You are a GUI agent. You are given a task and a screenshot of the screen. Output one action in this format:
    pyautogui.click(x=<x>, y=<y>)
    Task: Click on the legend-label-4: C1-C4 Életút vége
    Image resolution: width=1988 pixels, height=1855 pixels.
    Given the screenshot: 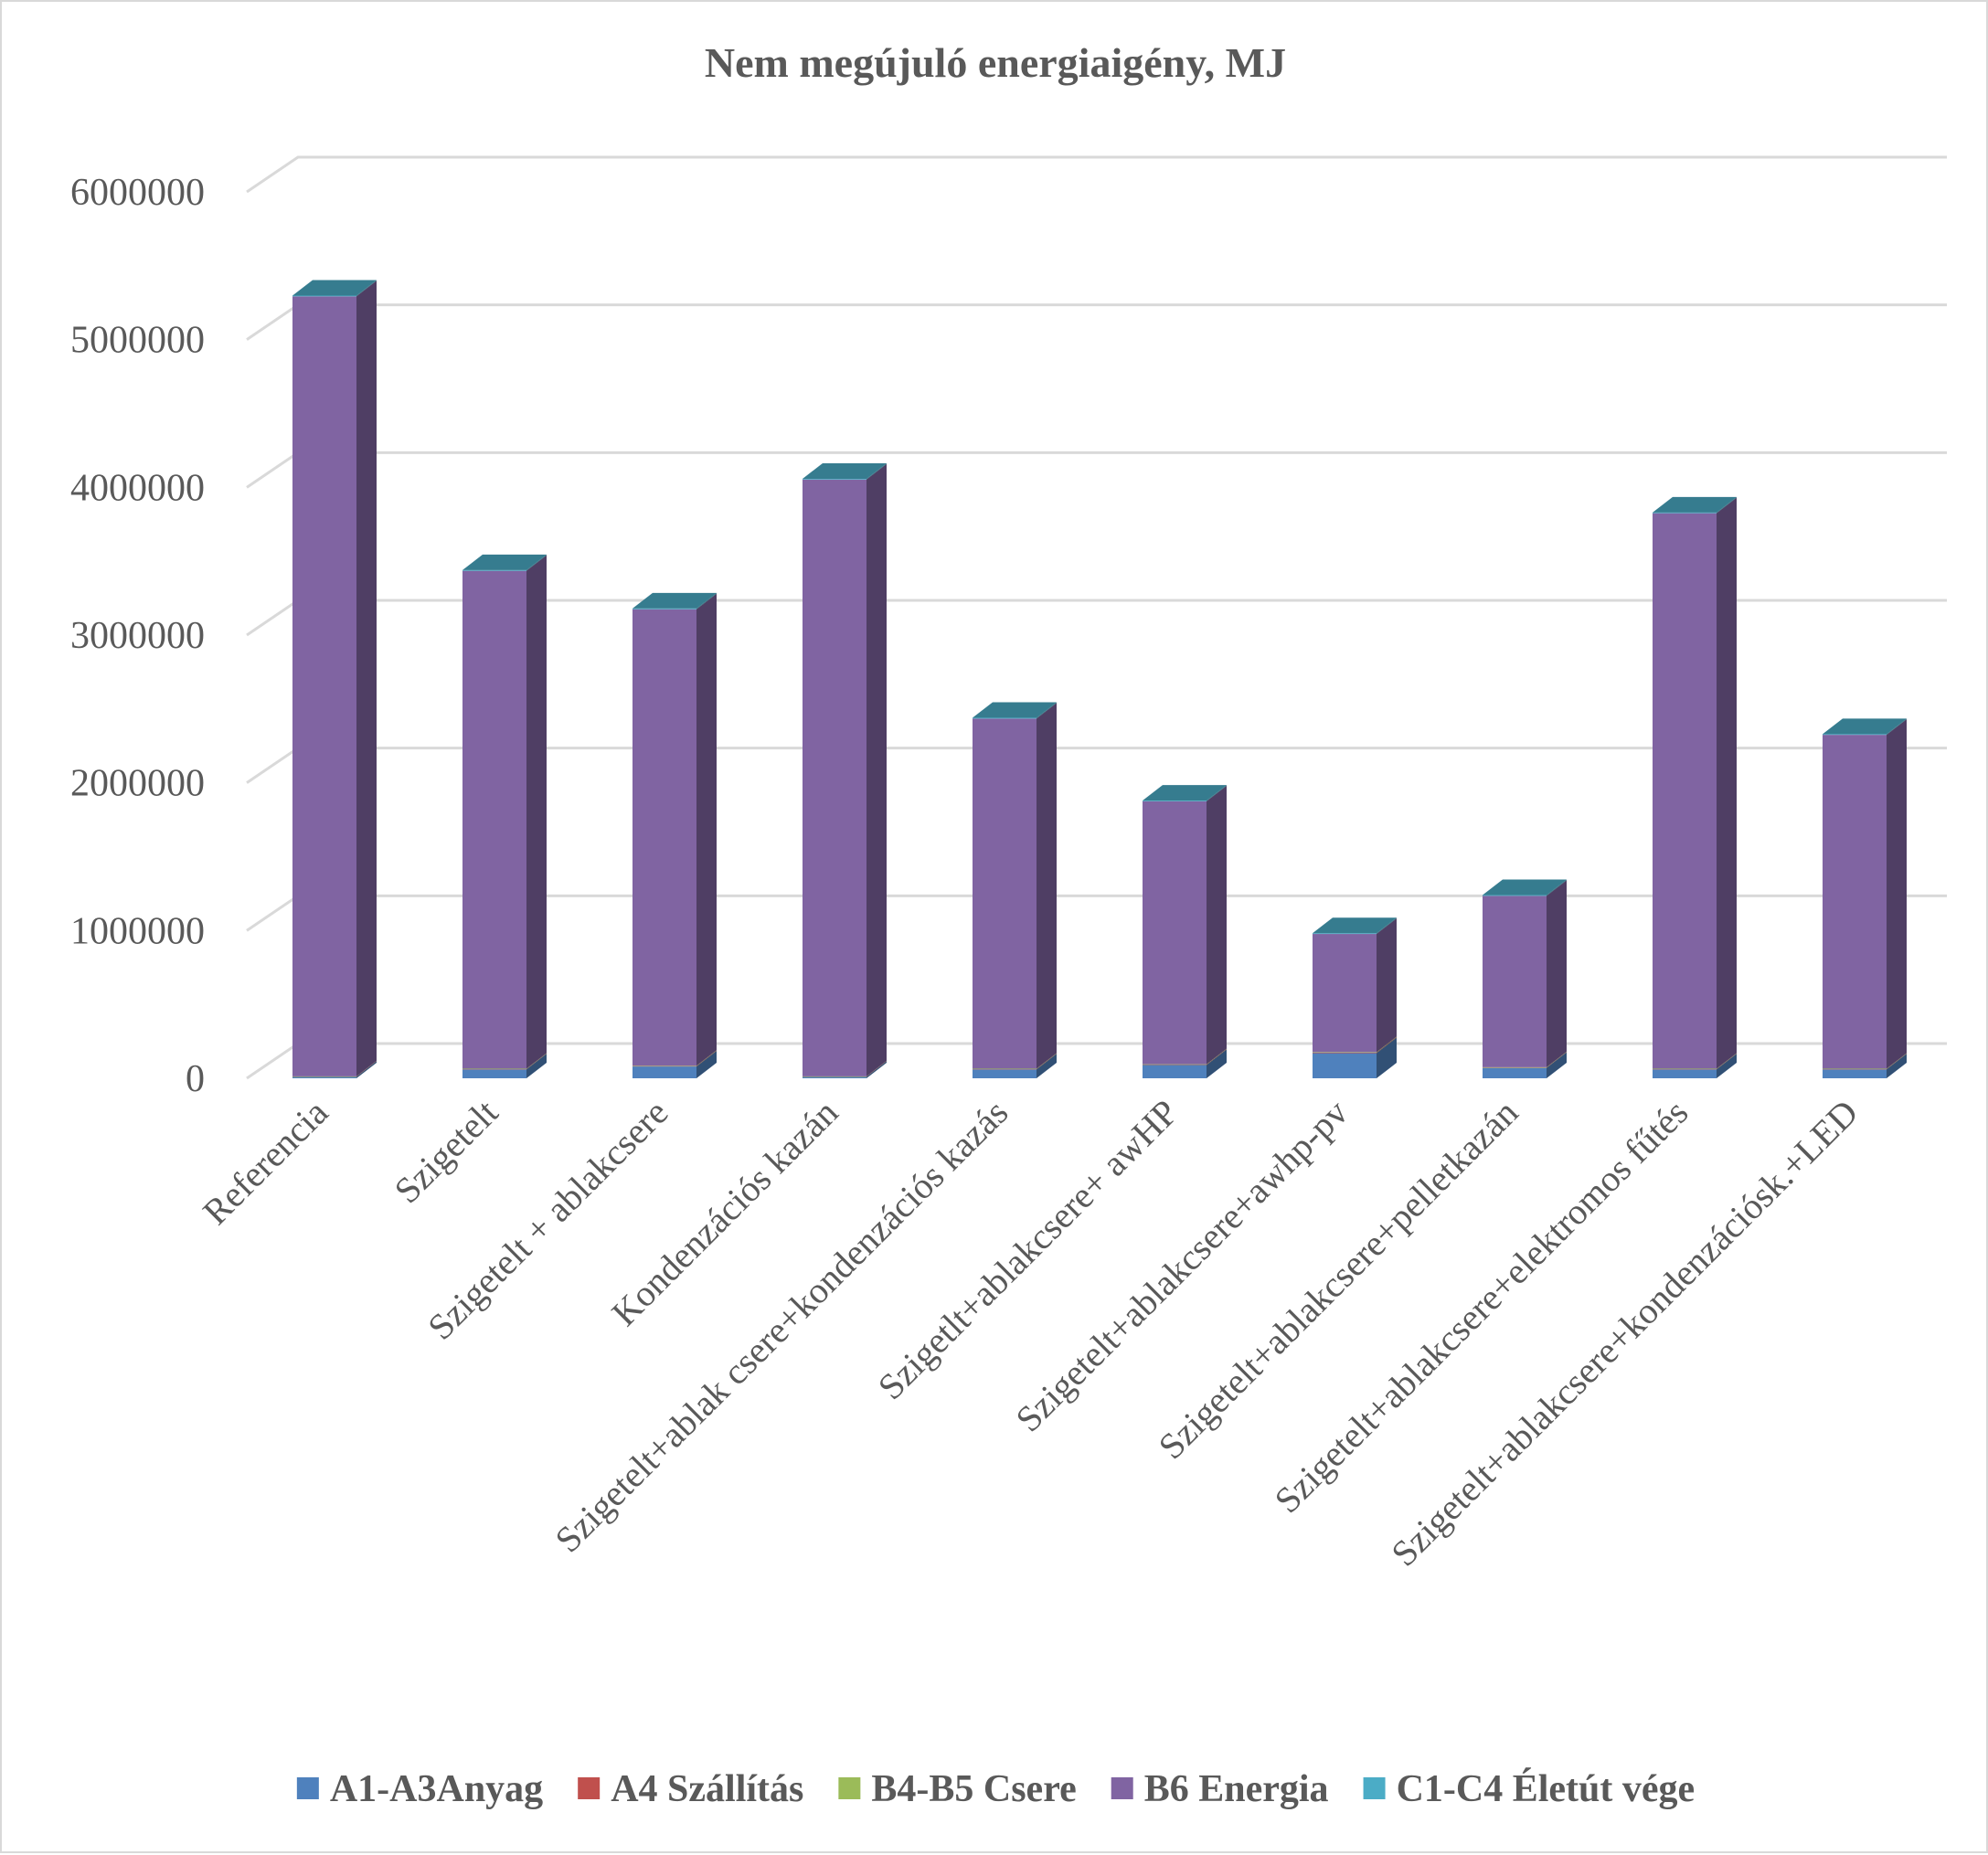 What is the action you would take?
    pyautogui.click(x=1546, y=1788)
    